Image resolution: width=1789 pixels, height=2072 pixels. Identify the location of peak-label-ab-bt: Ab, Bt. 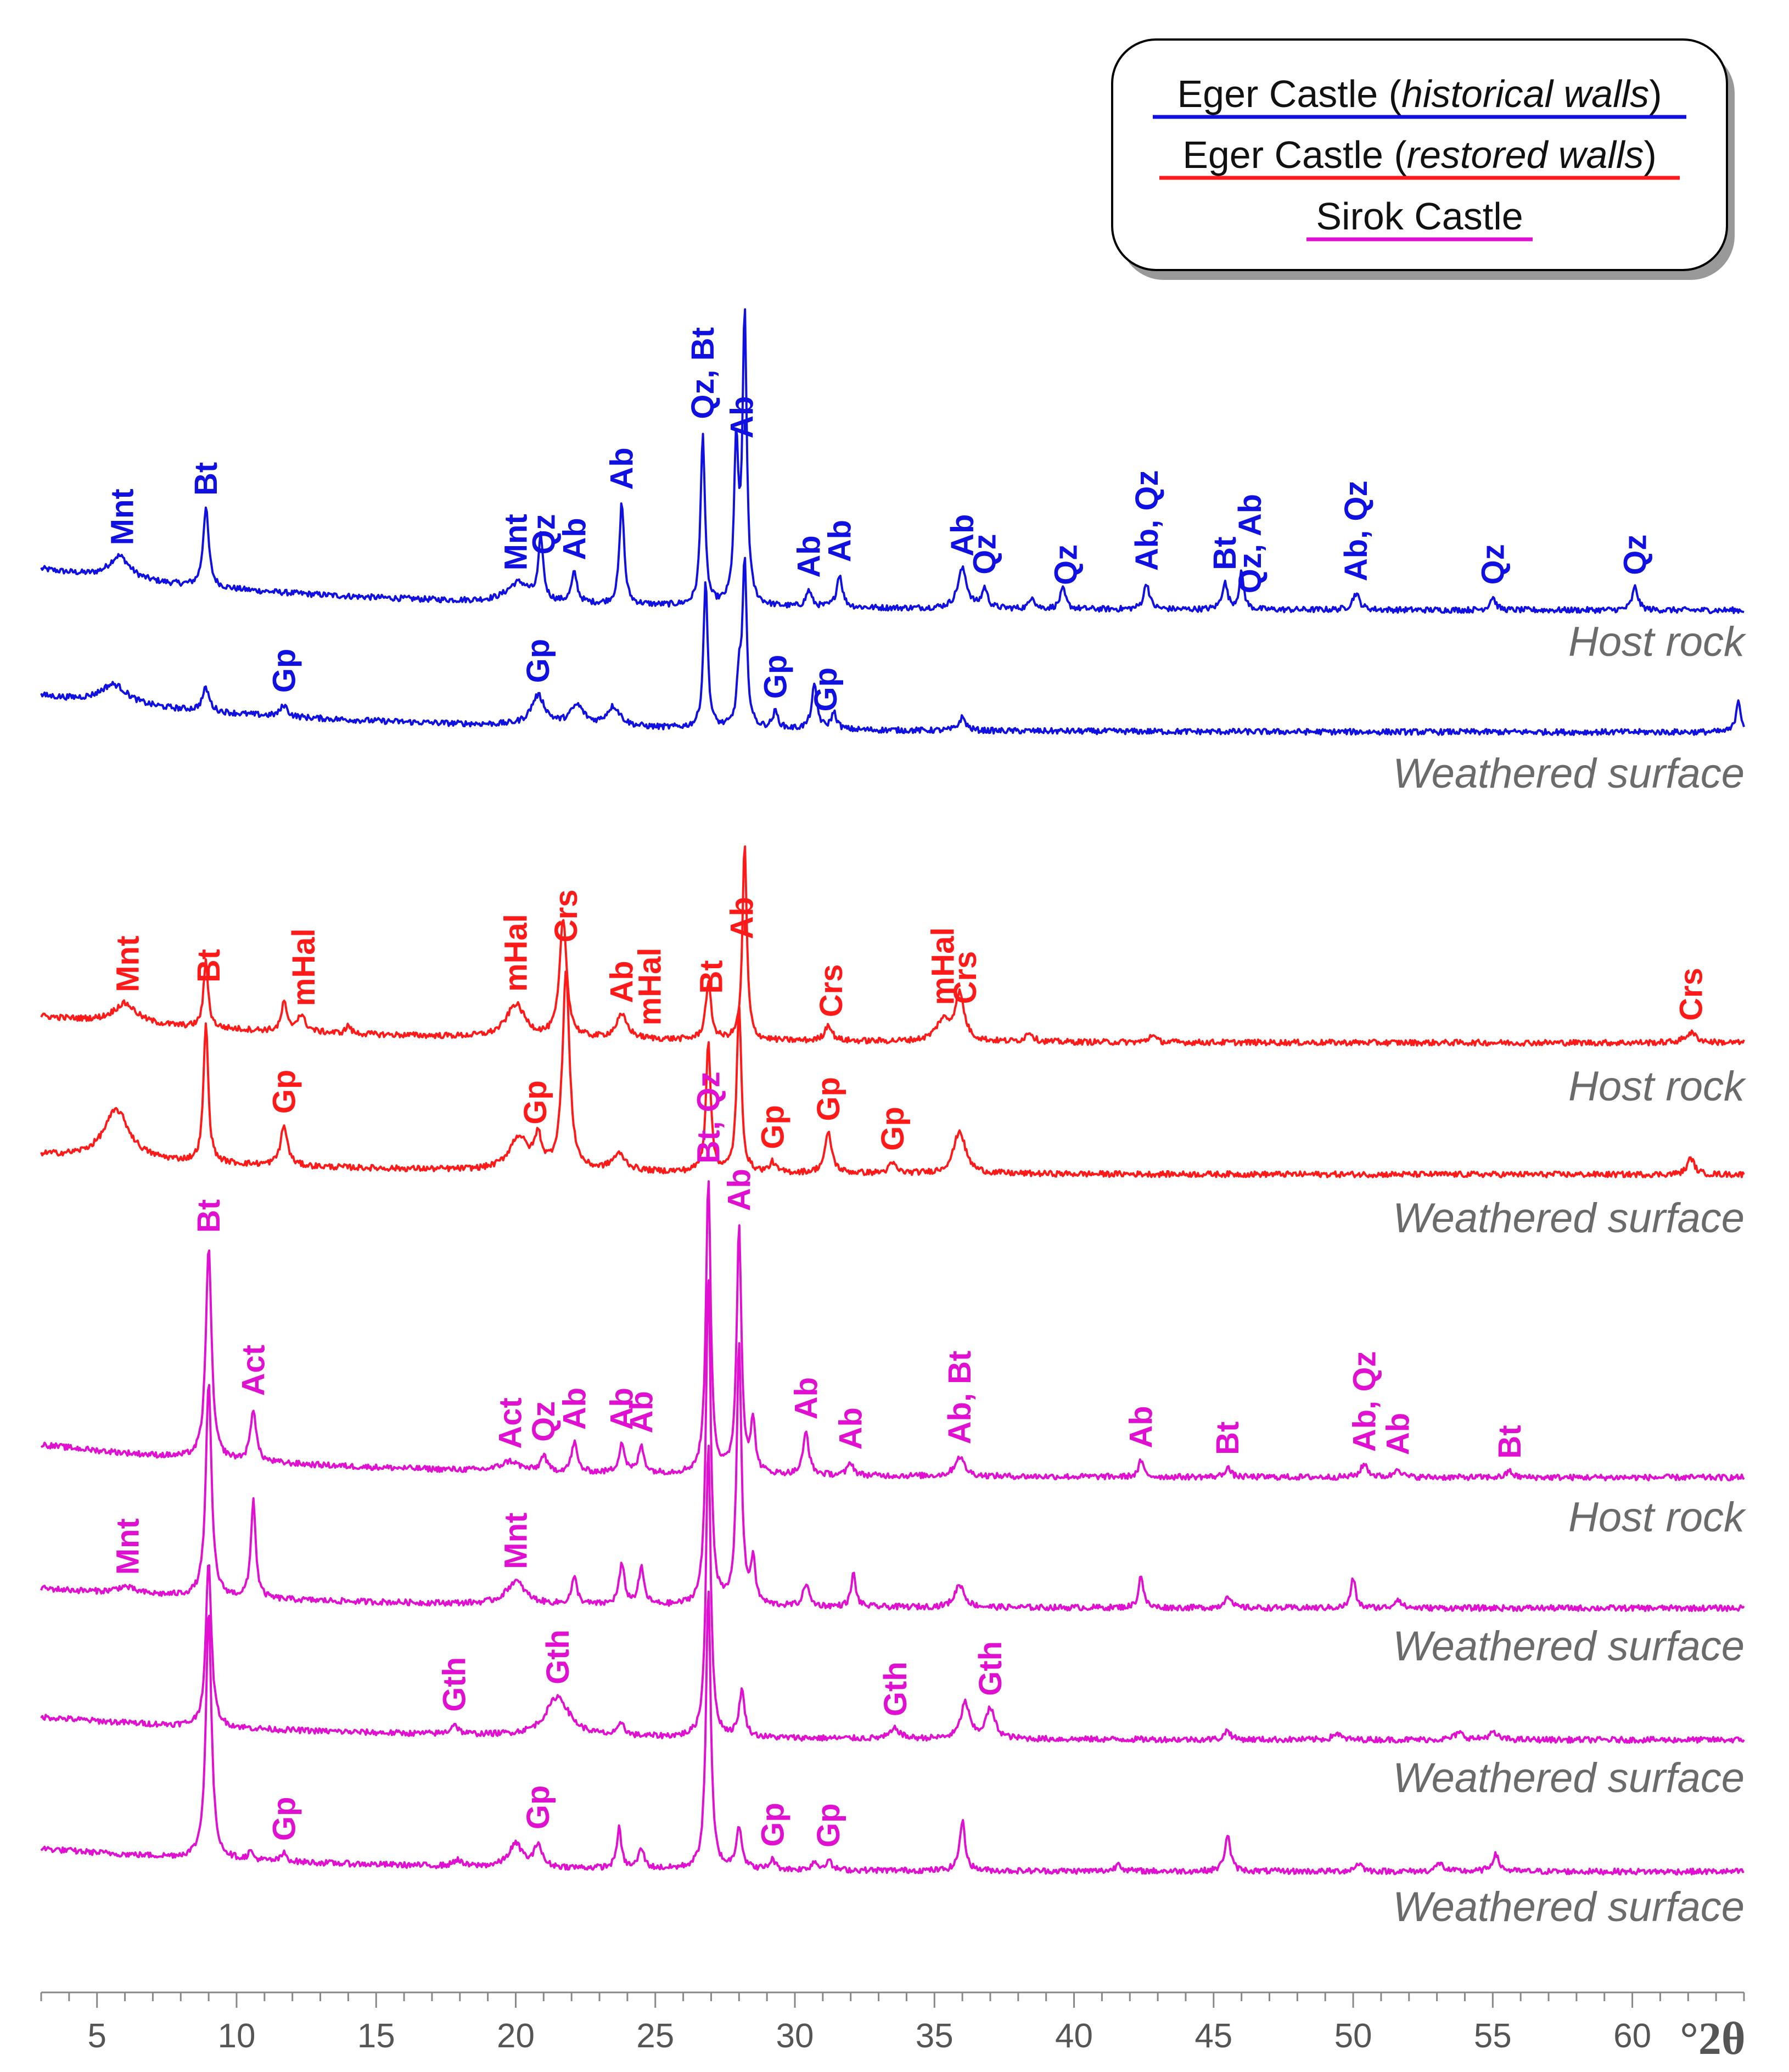
(960, 1398).